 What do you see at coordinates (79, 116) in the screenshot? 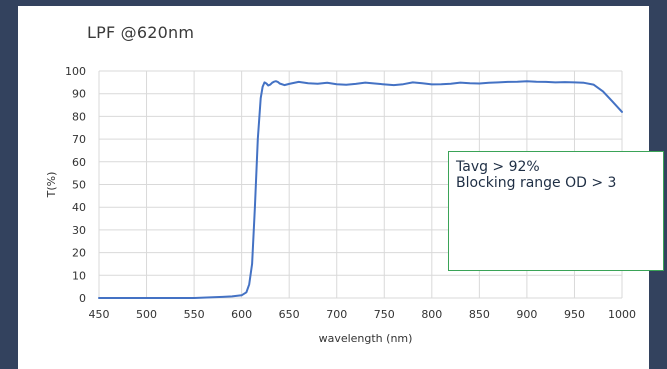
I see `y-tick-label: 80` at bounding box center [79, 116].